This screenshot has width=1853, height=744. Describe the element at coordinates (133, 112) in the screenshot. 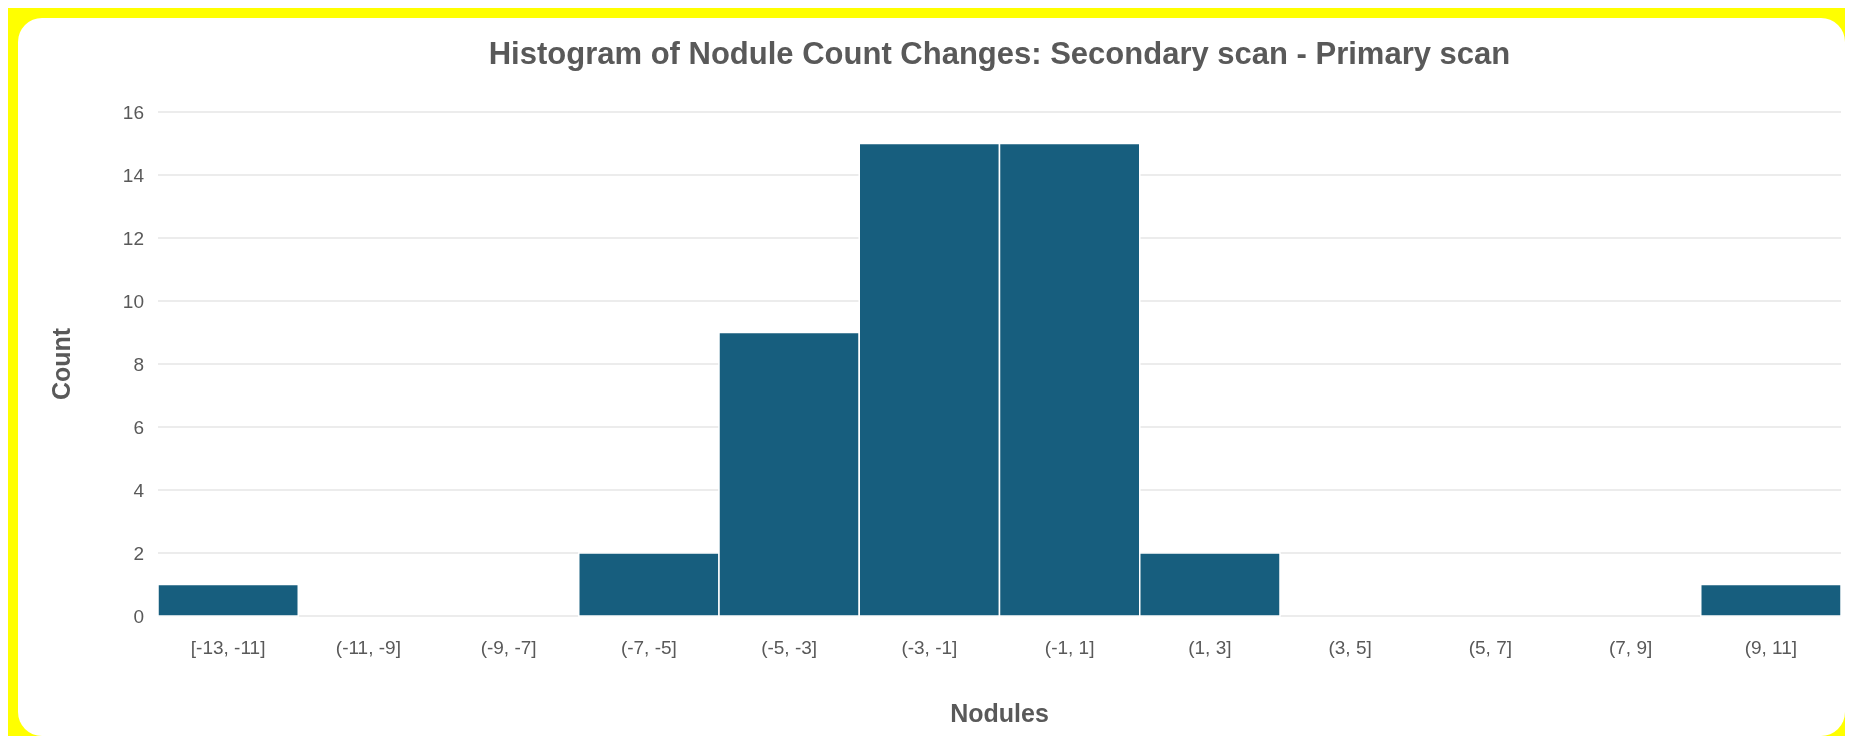

I see `y-tick-label: 16` at that location.